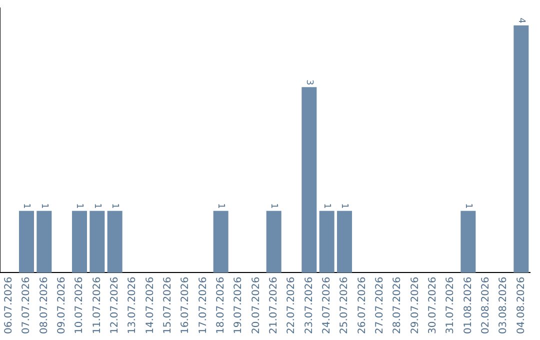  I want to click on x-tick-label: 07.07.2026, so click(26, 305).